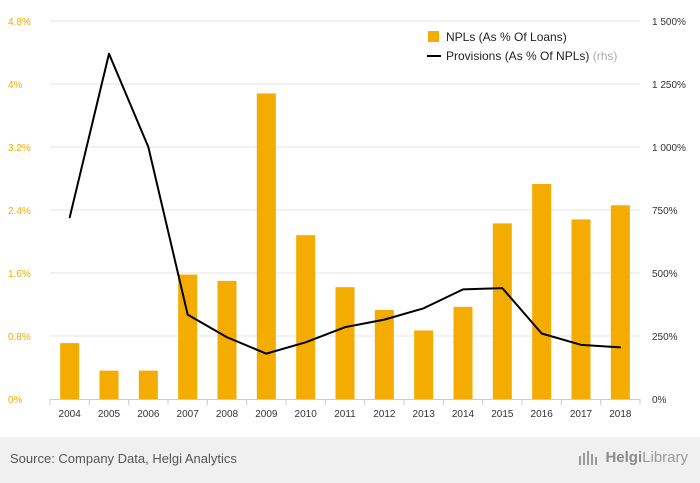  Describe the element at coordinates (463, 414) in the screenshot. I see `x-tick-label: 2014` at that location.